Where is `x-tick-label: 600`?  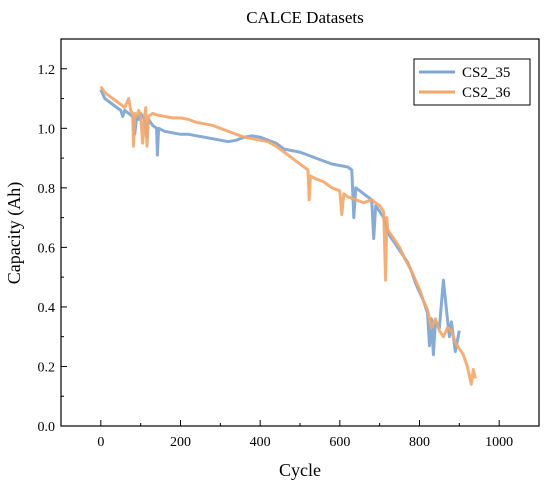 x-tick-label: 600 is located at coordinates (339, 442).